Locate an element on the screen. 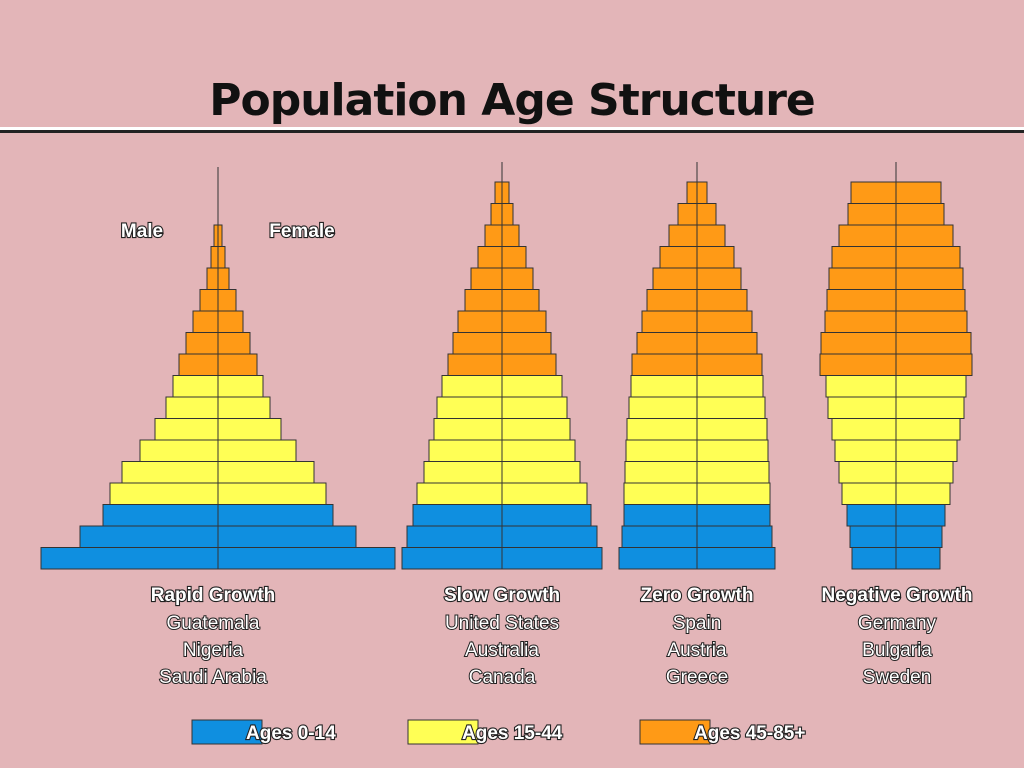 This screenshot has height=768, width=1024. group-title: Negative Growth is located at coordinates (897, 595).